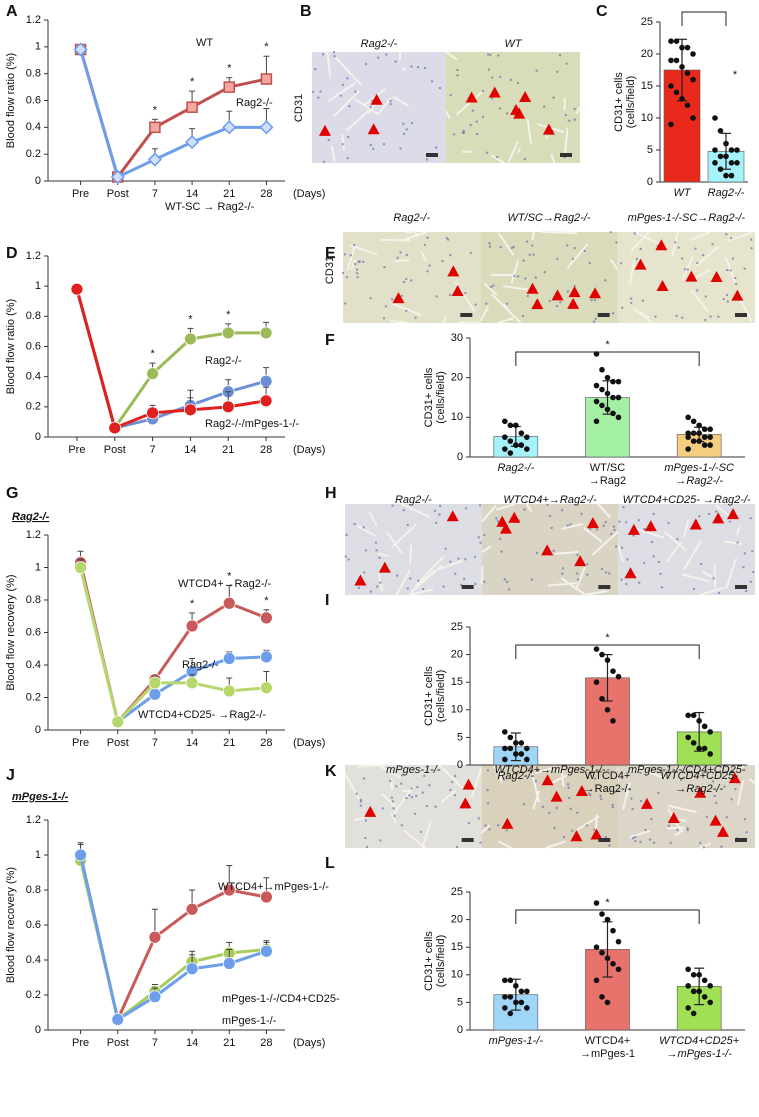 This screenshot has width=759, height=1117. Describe the element at coordinates (155, 194) in the screenshot. I see `x-tick-label: 7` at that location.